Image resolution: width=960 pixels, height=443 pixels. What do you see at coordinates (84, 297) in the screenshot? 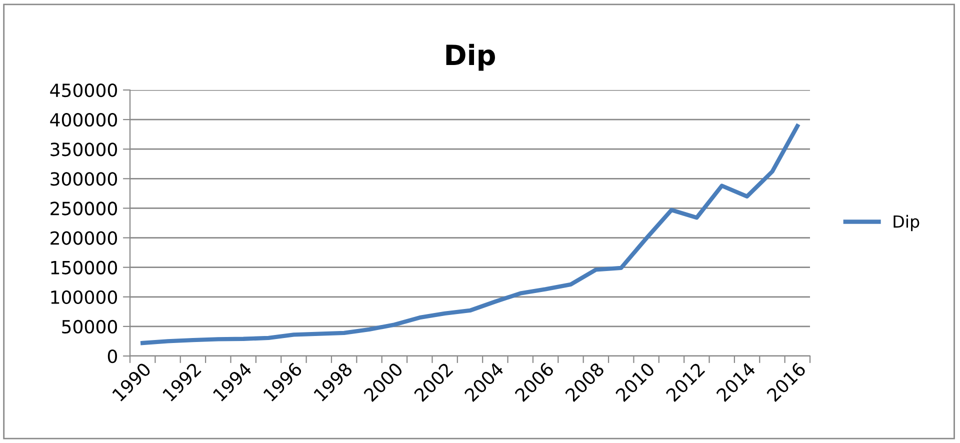
I see `y-tick-label: 100000` at bounding box center [84, 297].